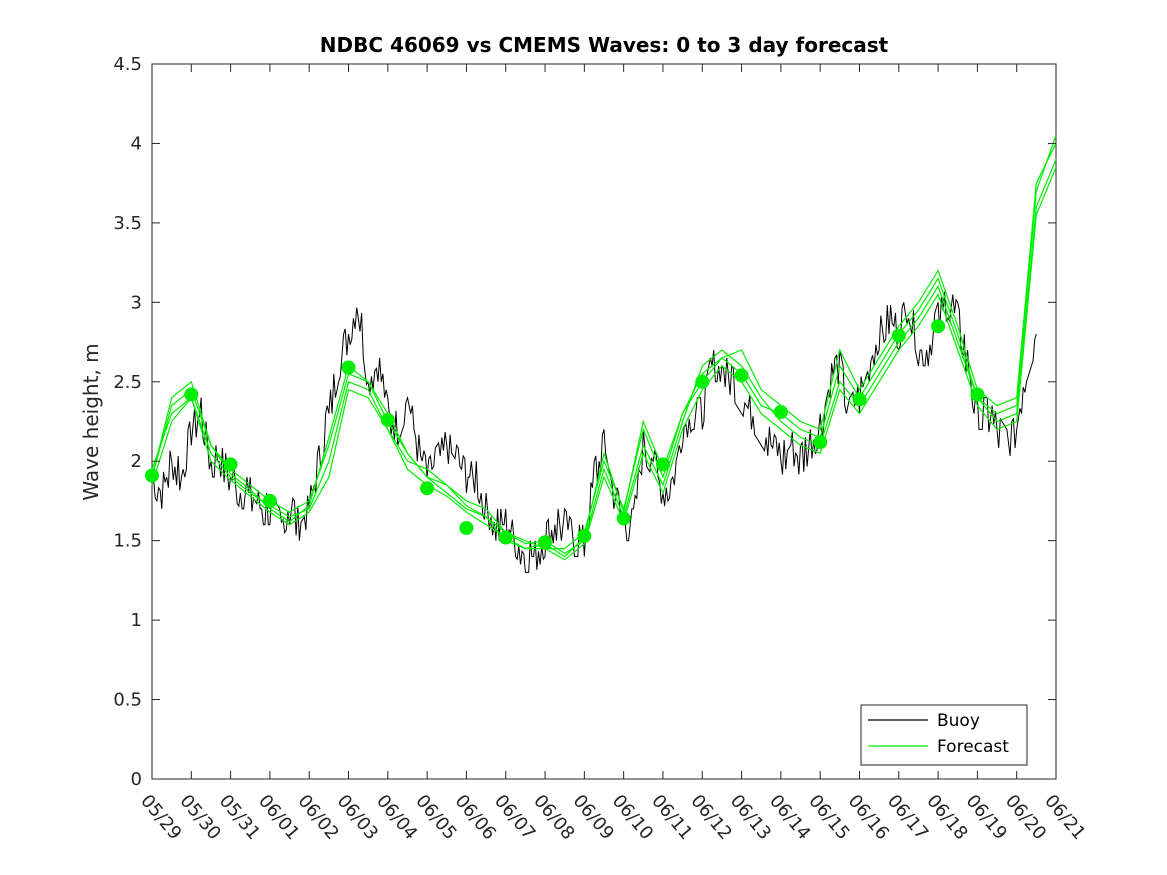 Image resolution: width=1167 pixels, height=875 pixels. I want to click on x-tick-label: 05/29, so click(160, 817).